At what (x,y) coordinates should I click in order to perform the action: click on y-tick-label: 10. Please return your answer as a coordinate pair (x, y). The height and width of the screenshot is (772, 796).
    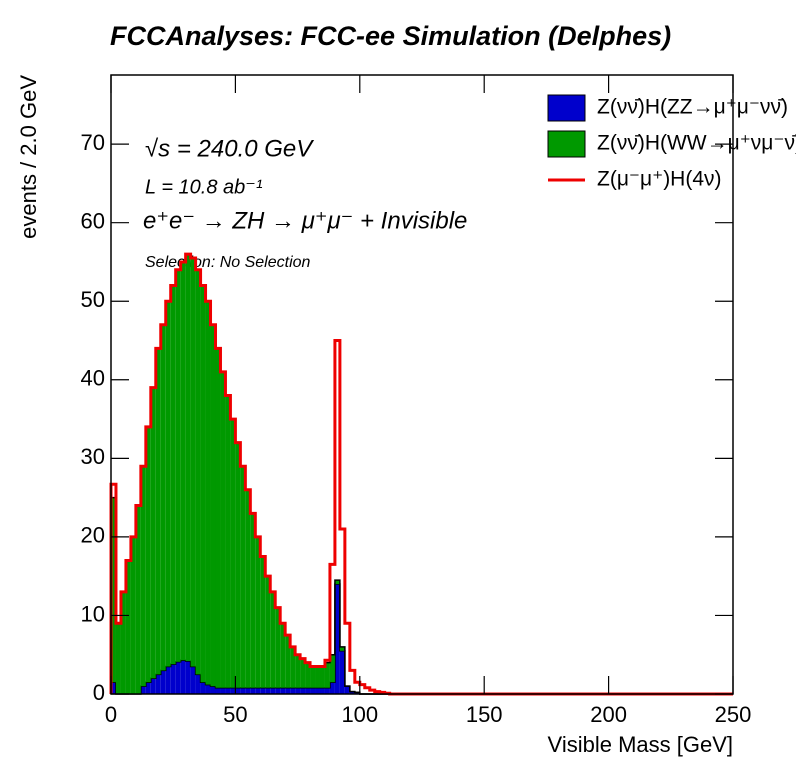
    Looking at the image, I should click on (93, 613).